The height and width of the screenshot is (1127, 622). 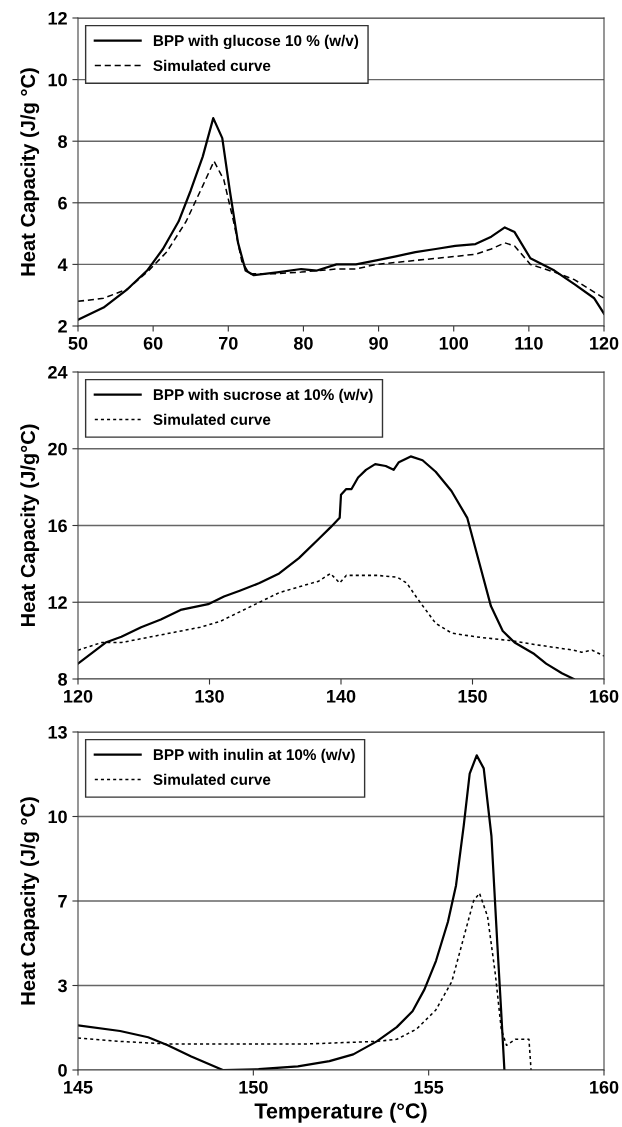 I want to click on x-tick-label: 70, so click(x=228, y=343).